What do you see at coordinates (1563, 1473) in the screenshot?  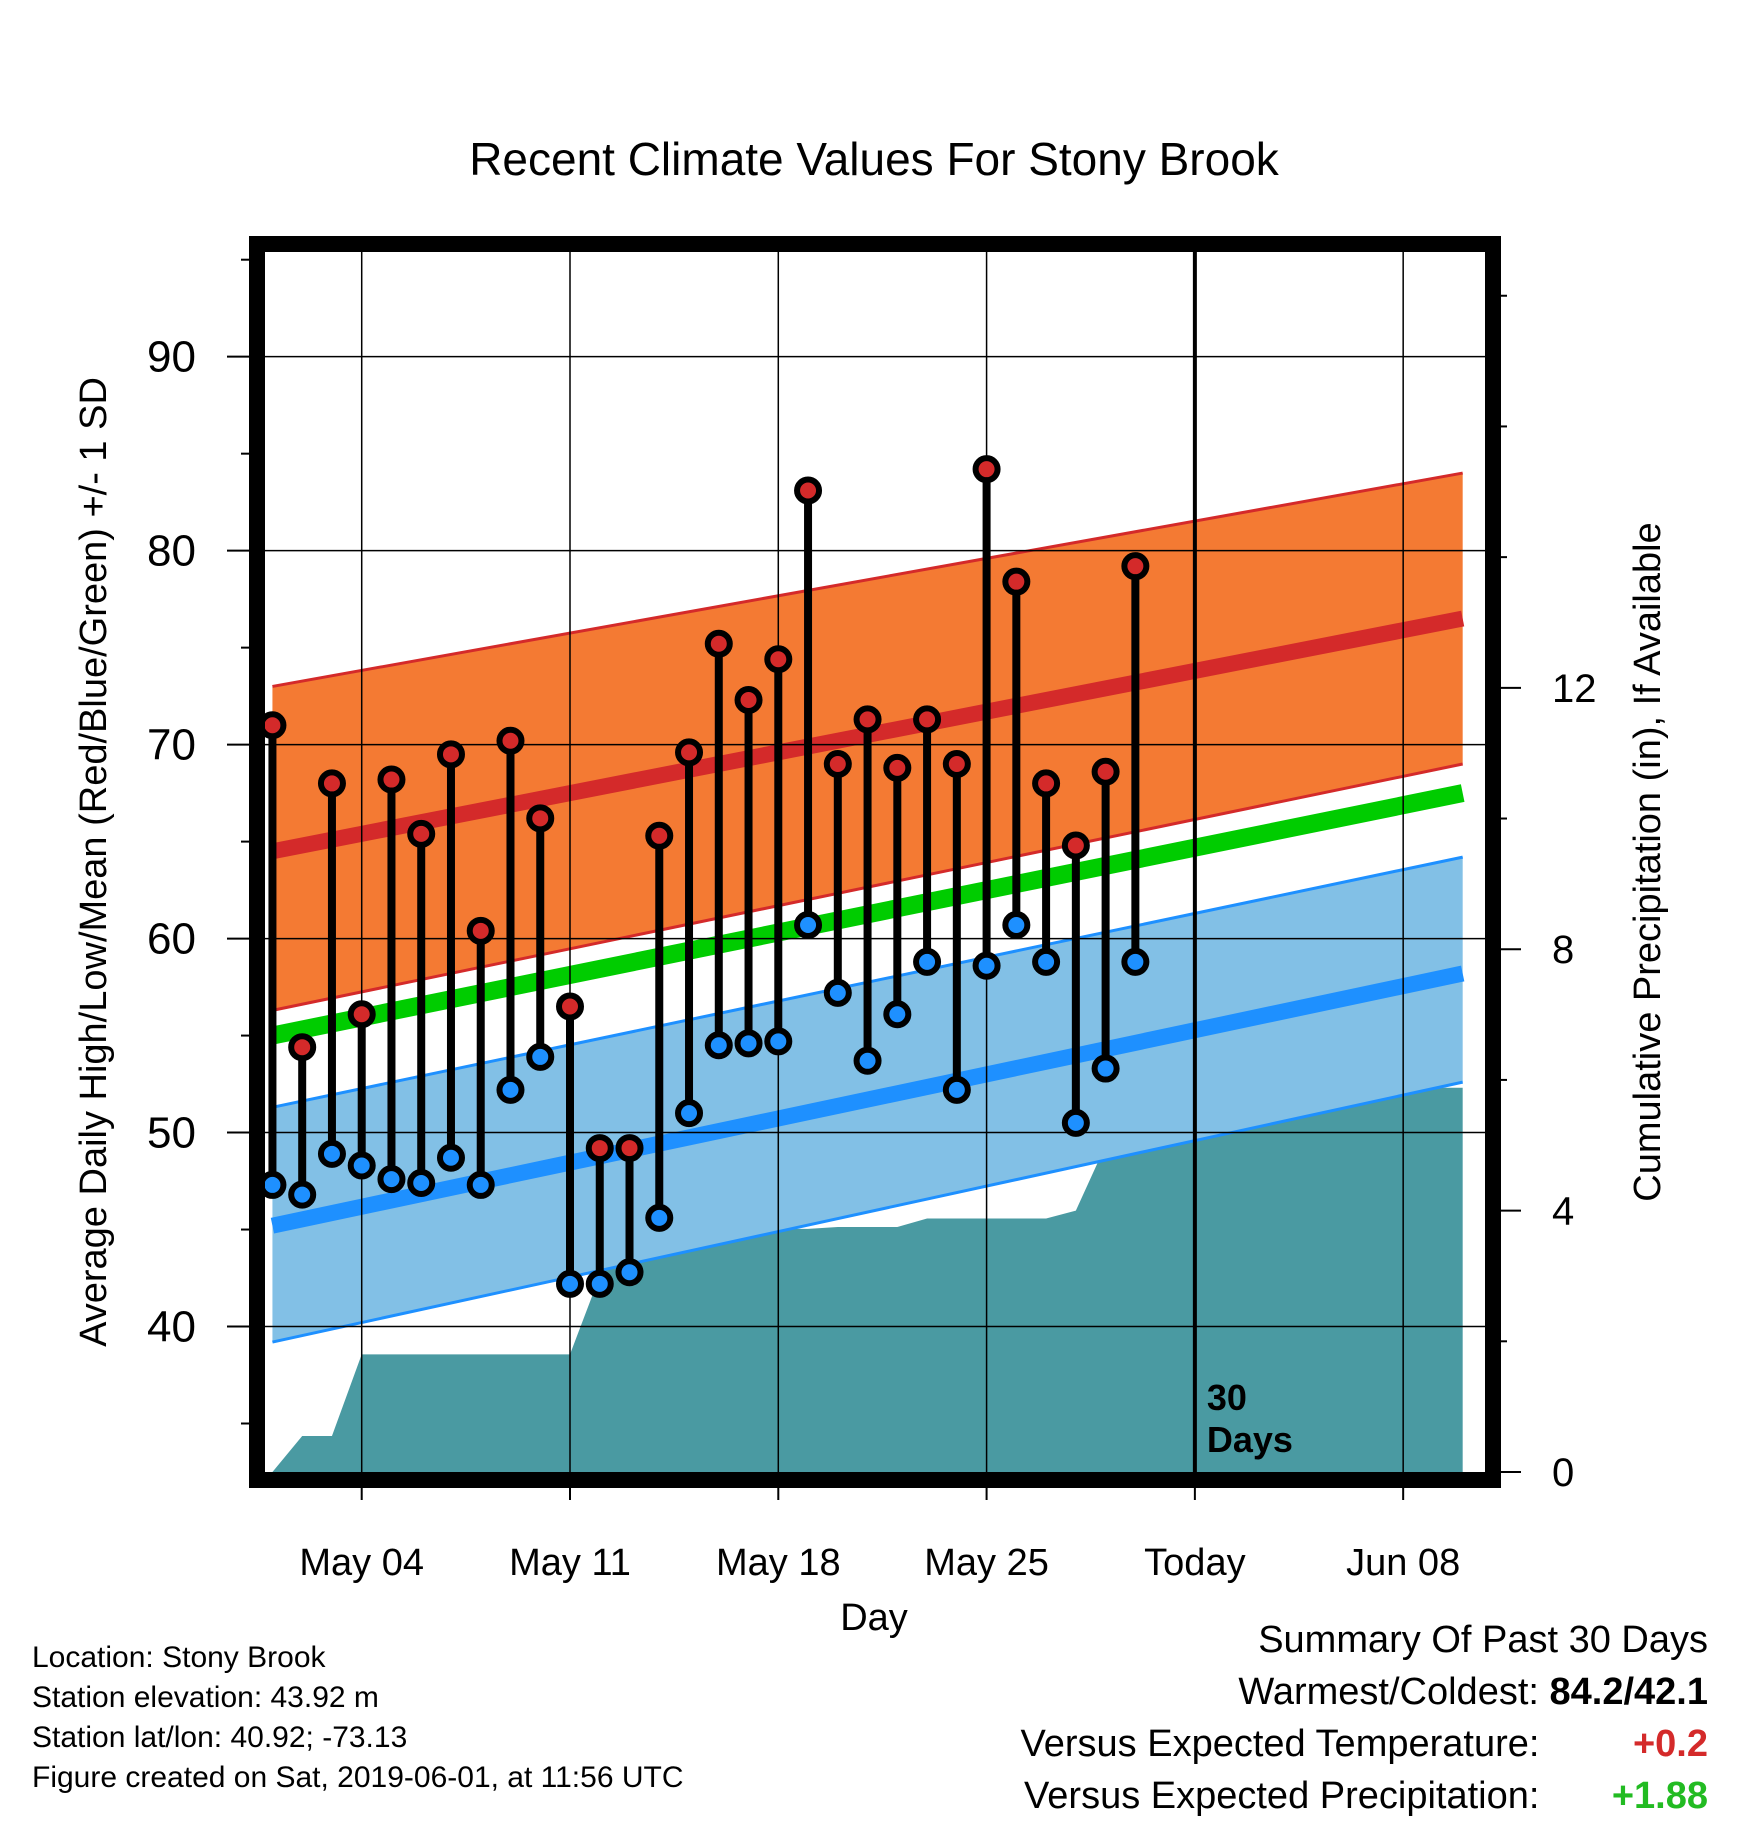 I see `y2-tick-label: 0` at bounding box center [1563, 1473].